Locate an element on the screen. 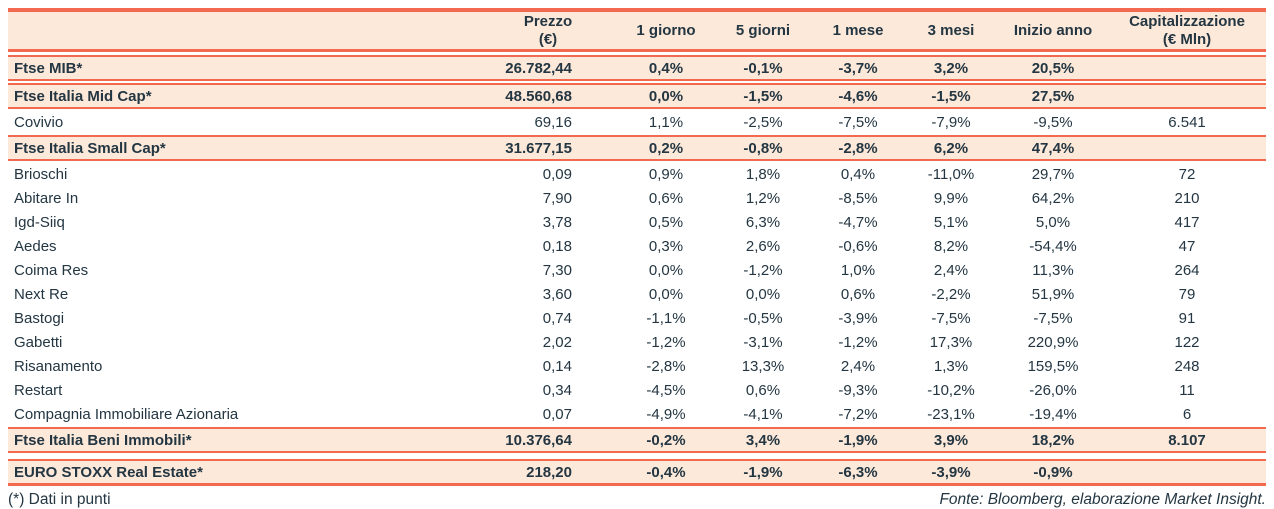 The image size is (1274, 509). cell-m3: 8,2% is located at coordinates (951, 246).